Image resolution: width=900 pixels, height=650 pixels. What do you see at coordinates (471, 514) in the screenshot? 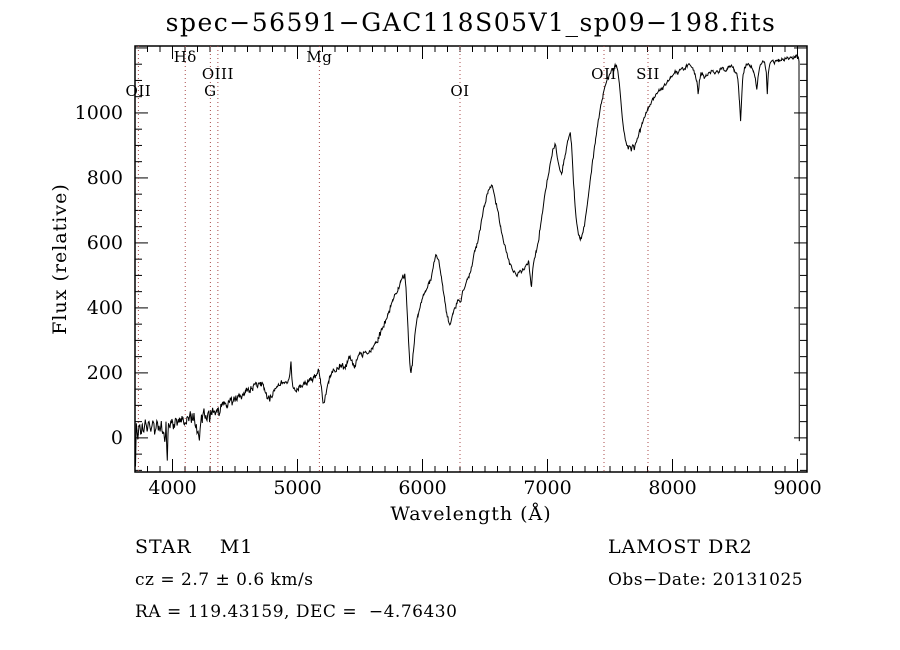
I see `x-axis-label: Wavelength (Å)` at bounding box center [471, 514].